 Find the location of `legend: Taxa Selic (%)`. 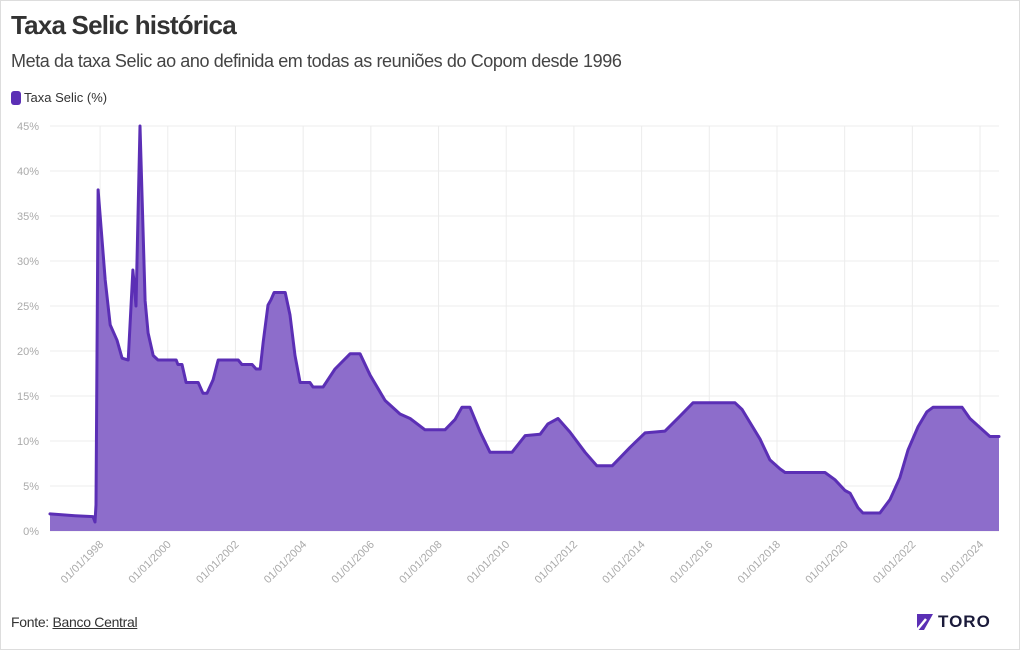

legend: Taxa Selic (%) is located at coordinates (59, 97).